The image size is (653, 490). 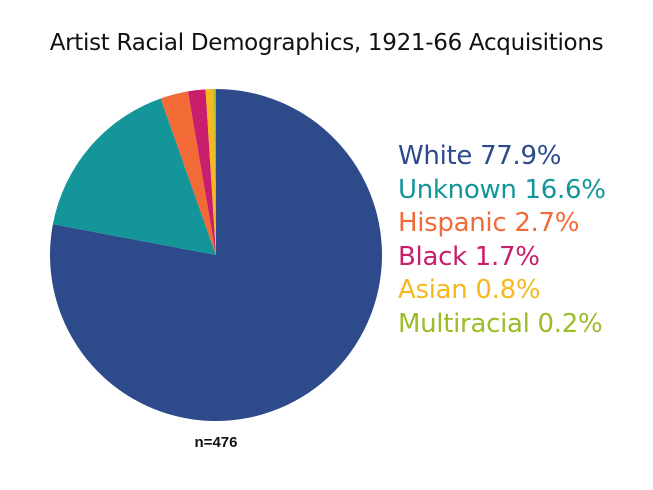 What do you see at coordinates (210, 172) in the screenshot?
I see `pie-slice-asian` at bounding box center [210, 172].